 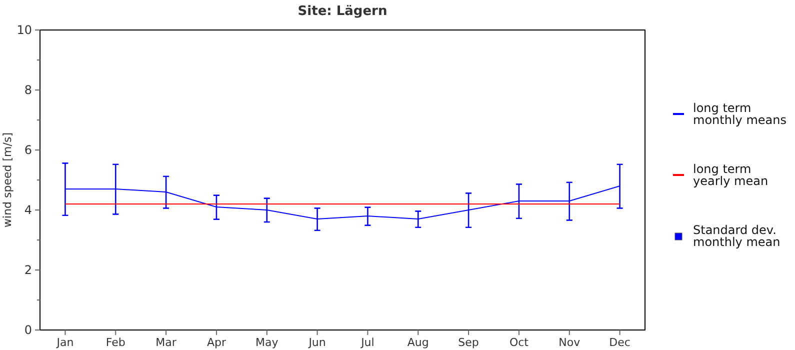 I want to click on y-tick-label: 4, so click(x=28, y=210).